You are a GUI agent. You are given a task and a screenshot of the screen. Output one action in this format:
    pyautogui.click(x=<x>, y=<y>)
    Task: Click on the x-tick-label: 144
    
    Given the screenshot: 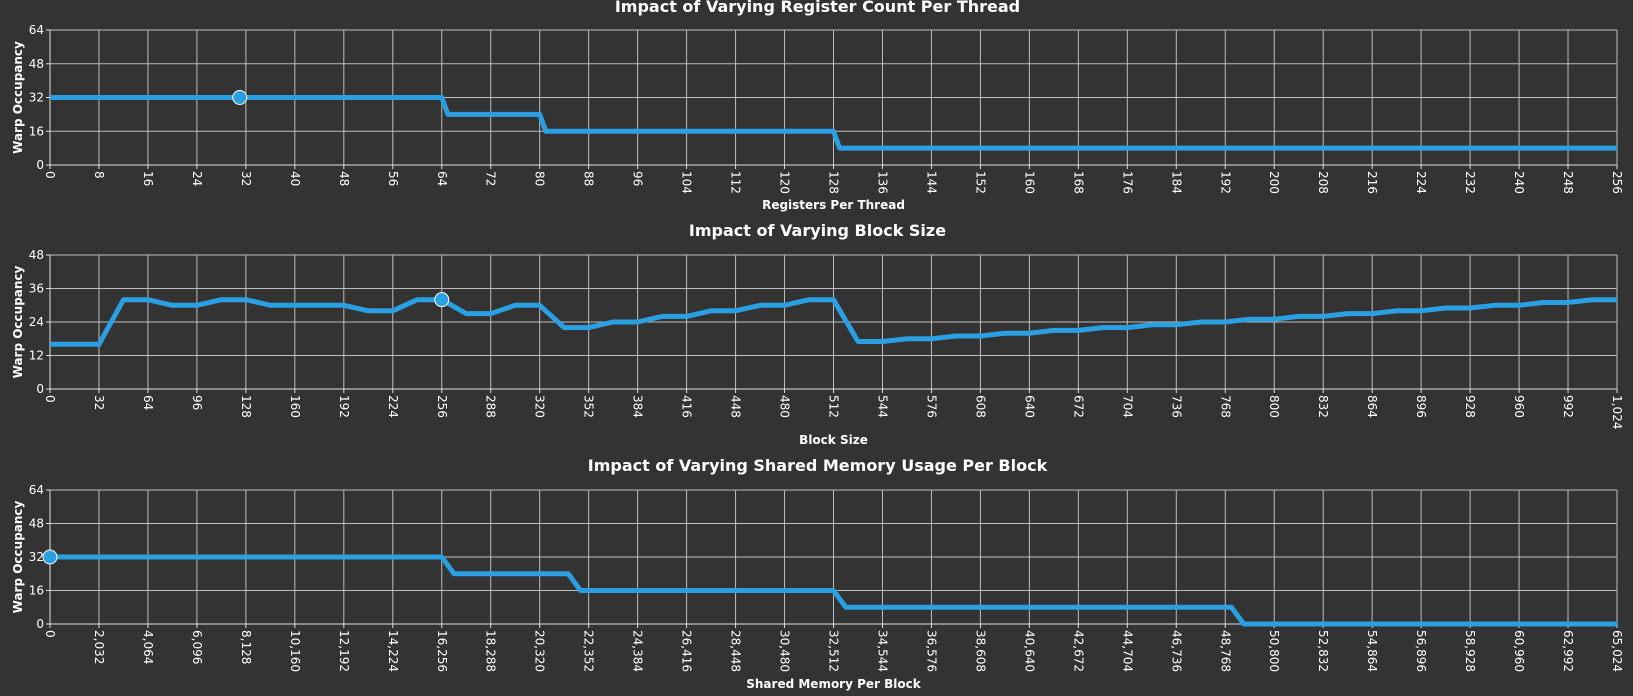 What is the action you would take?
    pyautogui.click(x=931, y=182)
    